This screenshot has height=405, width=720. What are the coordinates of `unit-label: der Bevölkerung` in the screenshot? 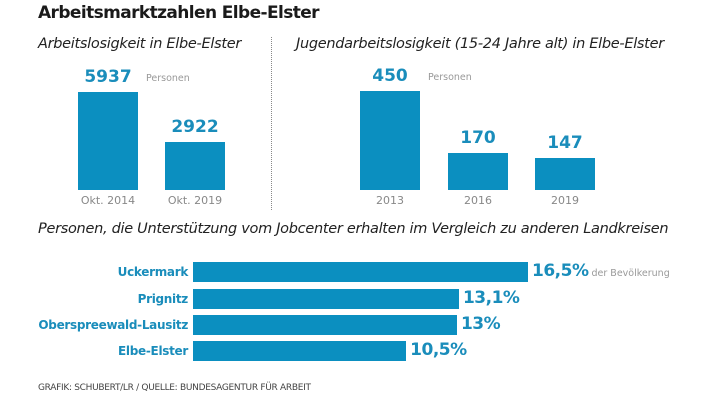 It's located at (629, 273).